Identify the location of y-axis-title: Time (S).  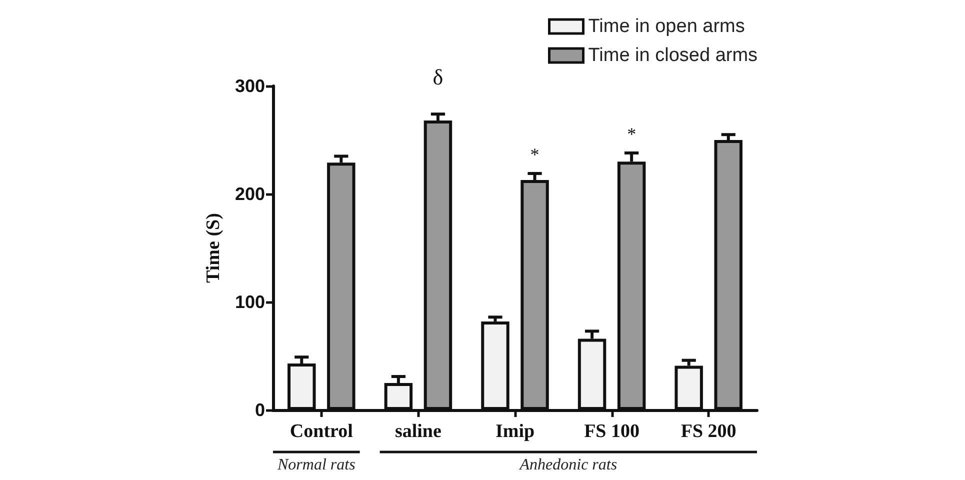
(213, 248).